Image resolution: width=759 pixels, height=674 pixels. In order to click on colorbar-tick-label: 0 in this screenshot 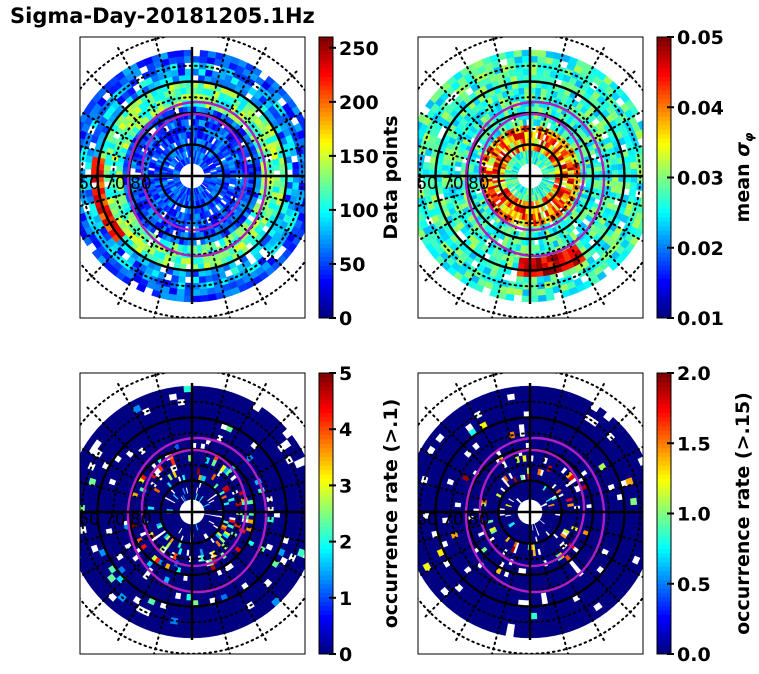, I will do `click(345, 319)`.